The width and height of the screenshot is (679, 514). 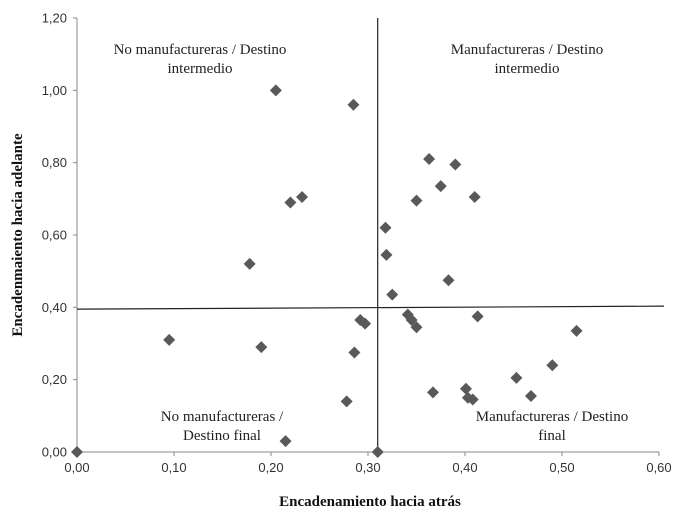 What do you see at coordinates (18, 235) in the screenshot?
I see `y-axis-title: Encadenmaiento hacia adelante` at bounding box center [18, 235].